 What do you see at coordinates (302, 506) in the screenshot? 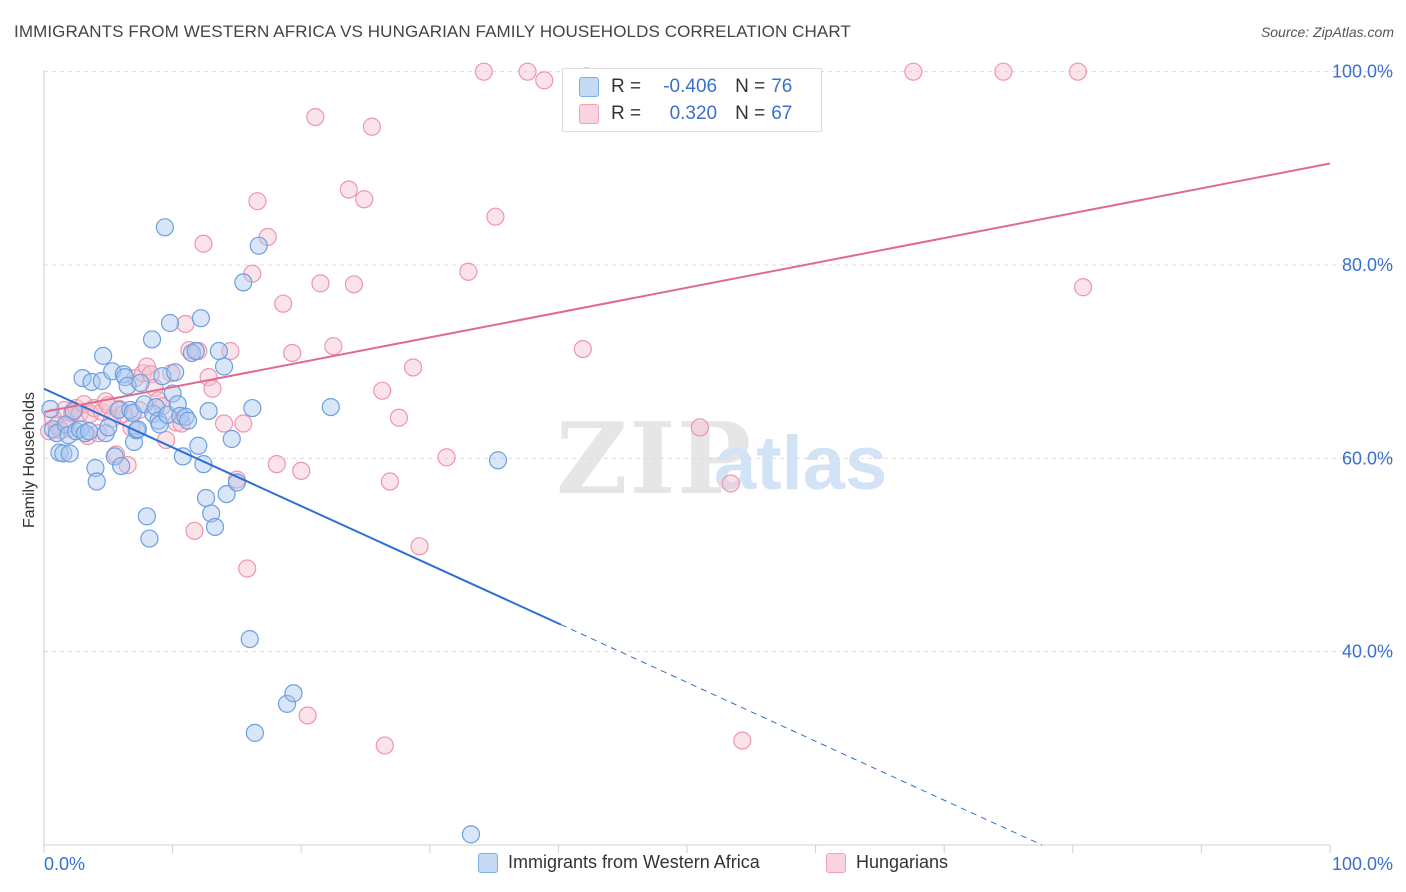
I see `trend-line-western-africa` at bounding box center [302, 506].